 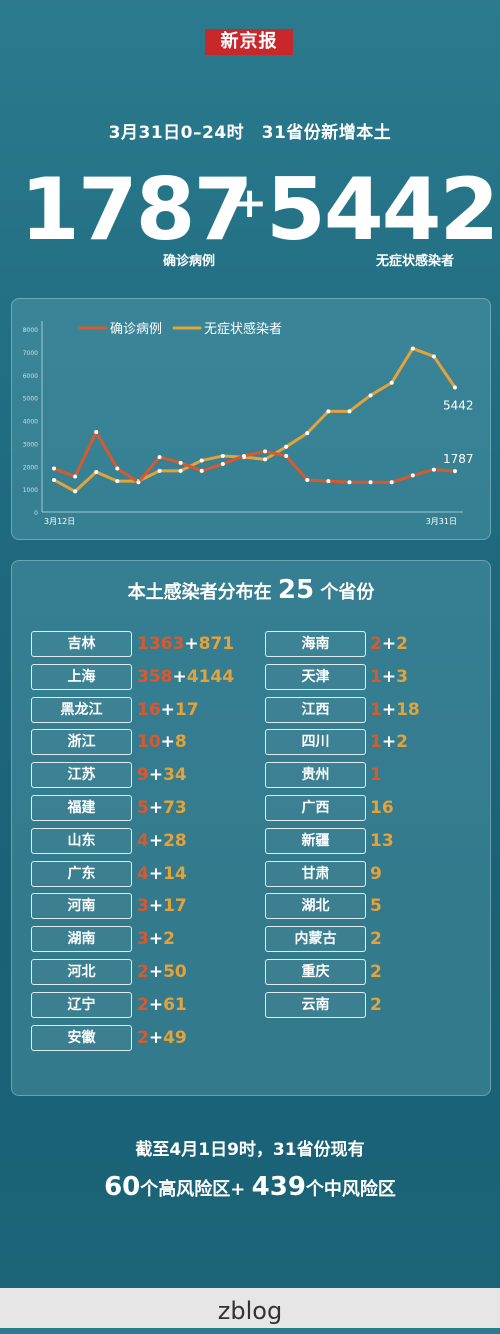 What do you see at coordinates (315, 775) in the screenshot?
I see `province-name: 贵州` at bounding box center [315, 775].